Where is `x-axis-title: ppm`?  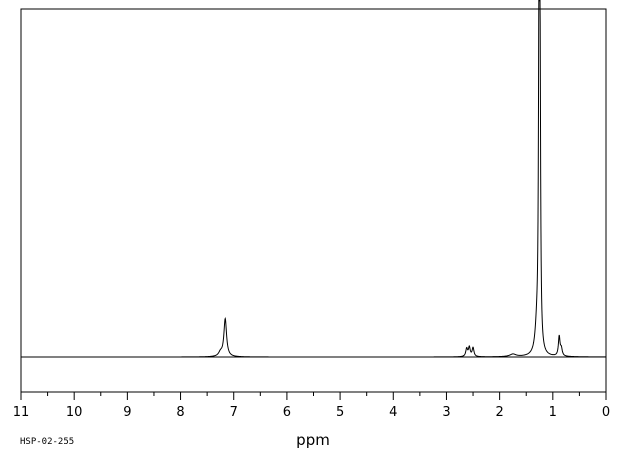
x-axis-title: ppm is located at coordinates (313, 440).